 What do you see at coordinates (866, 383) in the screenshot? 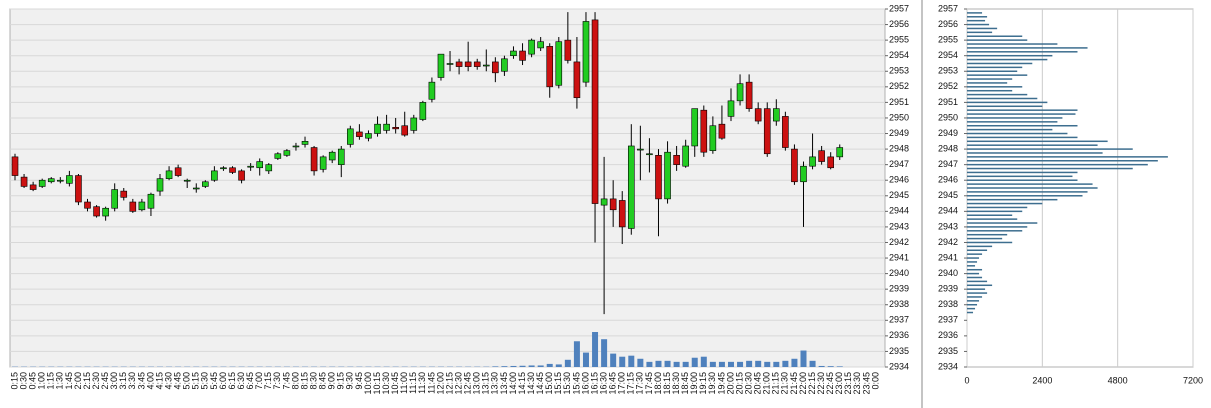
I see `x-tick-label: 23:45` at bounding box center [866, 383].